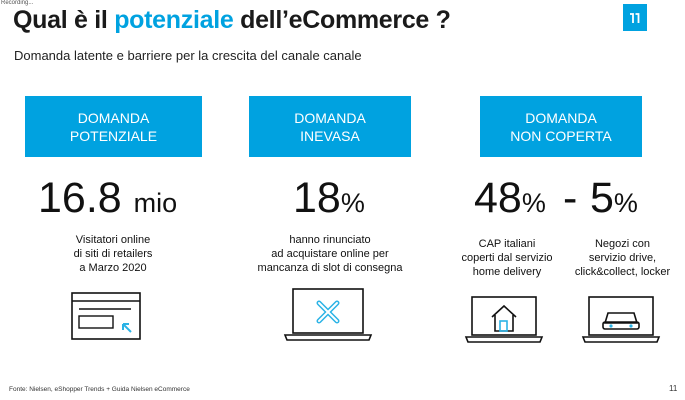 This screenshot has width=685, height=400. Describe the element at coordinates (64, 20) in the screenshot. I see `title-prefix: Qual è il` at that location.